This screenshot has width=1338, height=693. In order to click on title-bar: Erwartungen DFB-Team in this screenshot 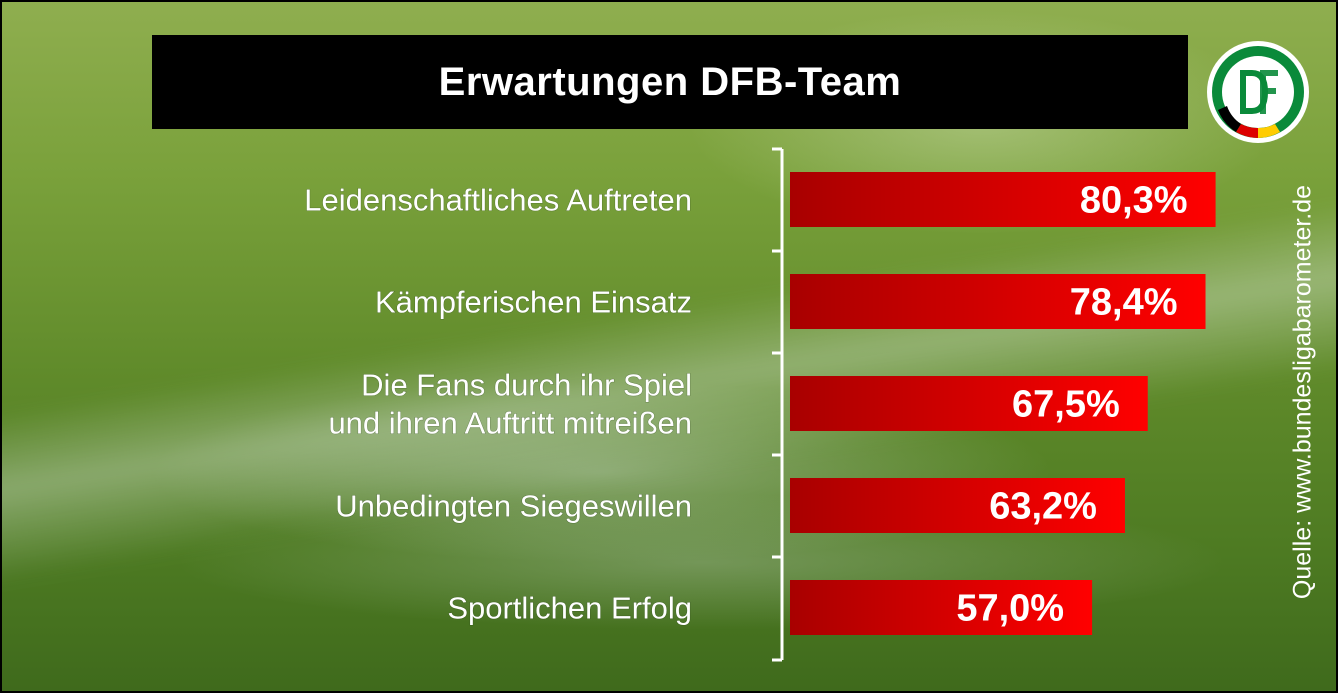, I will do `click(670, 82)`.